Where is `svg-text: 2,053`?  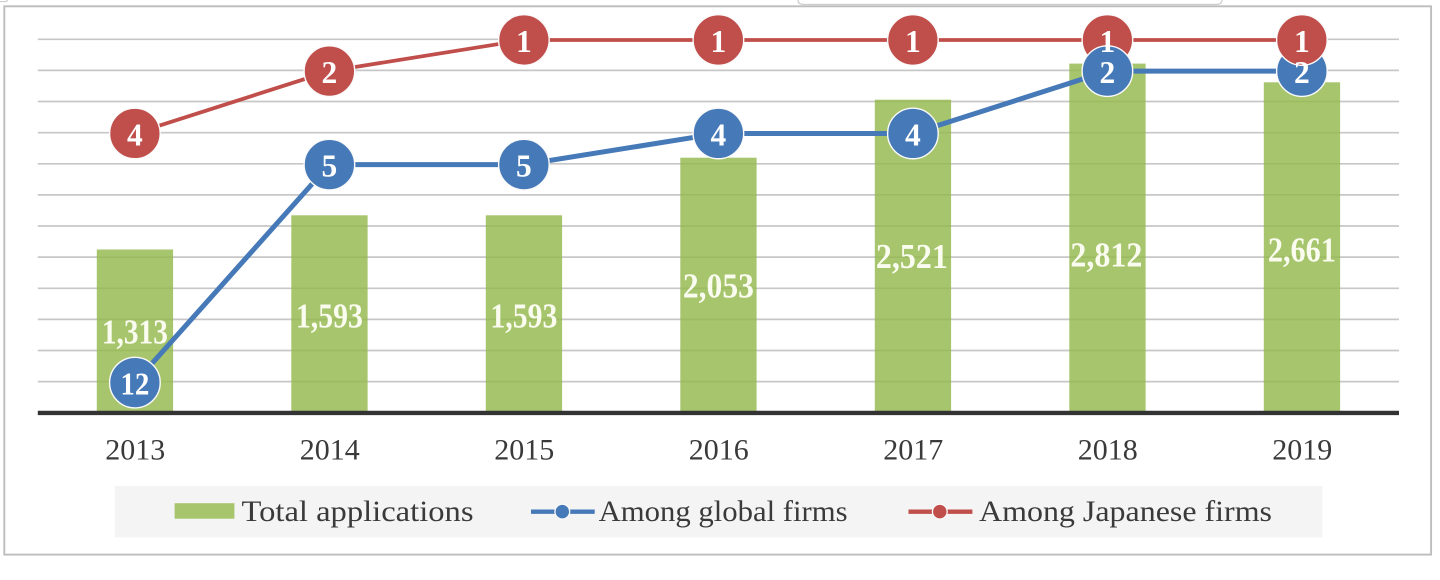
svg-text: 2,053 is located at coordinates (718, 286).